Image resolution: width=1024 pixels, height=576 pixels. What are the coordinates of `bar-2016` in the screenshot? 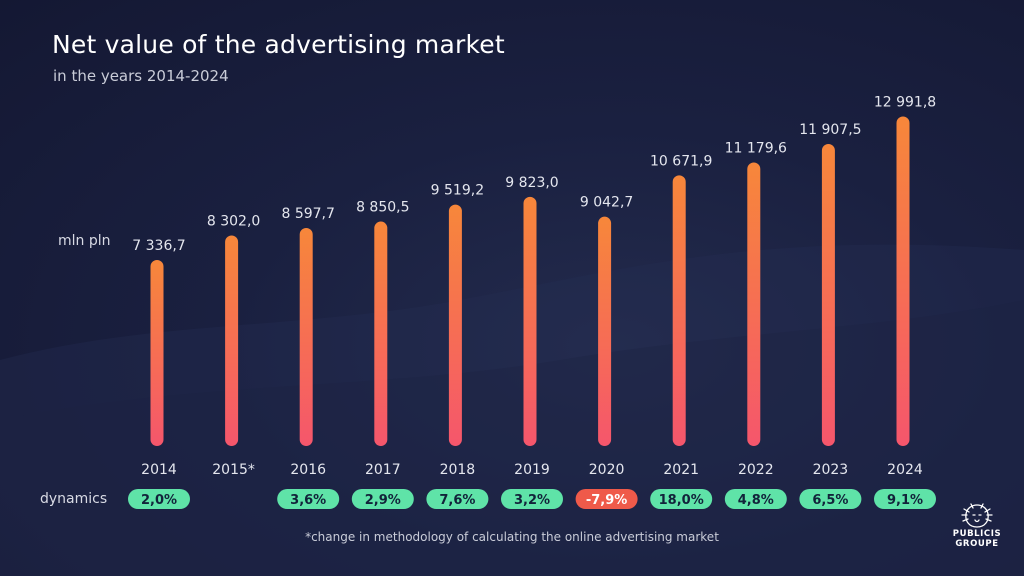 It's located at (306, 336).